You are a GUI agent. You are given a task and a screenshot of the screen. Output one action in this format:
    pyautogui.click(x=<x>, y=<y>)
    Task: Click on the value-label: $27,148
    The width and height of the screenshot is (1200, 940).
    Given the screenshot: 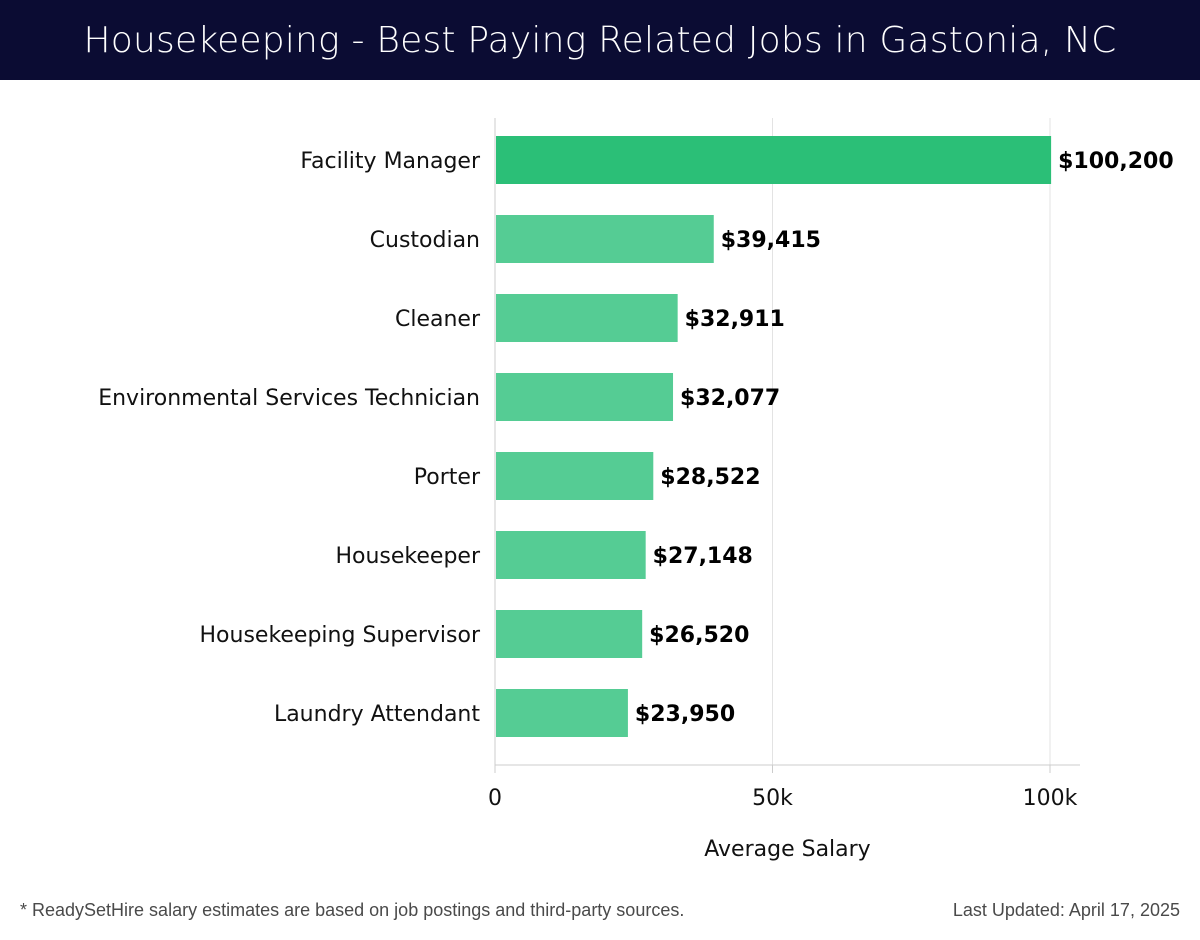 What is the action you would take?
    pyautogui.click(x=703, y=556)
    